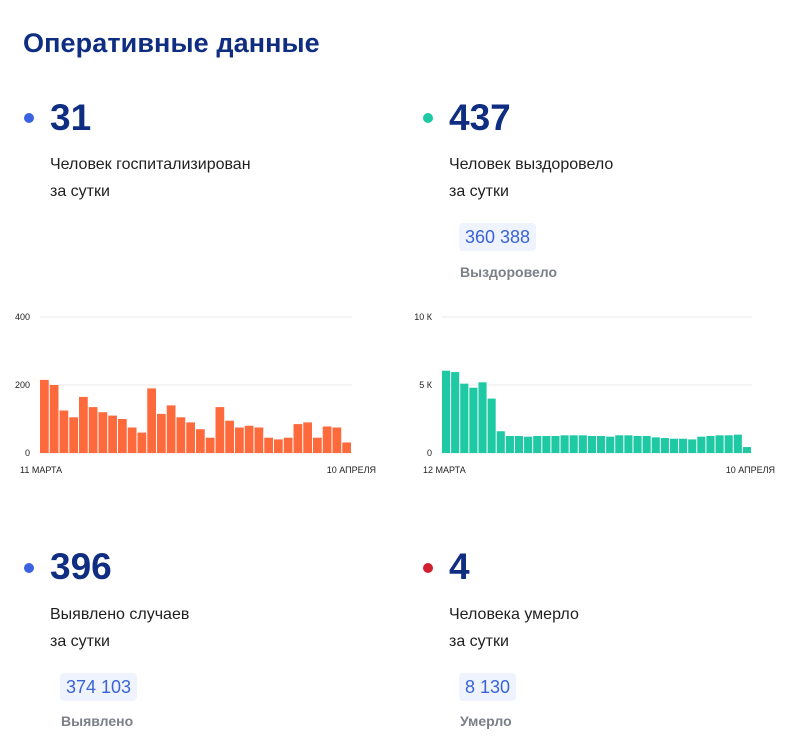  Describe the element at coordinates (531, 164) in the screenshot. I see `recovered-label: Человек выздоровело` at that location.